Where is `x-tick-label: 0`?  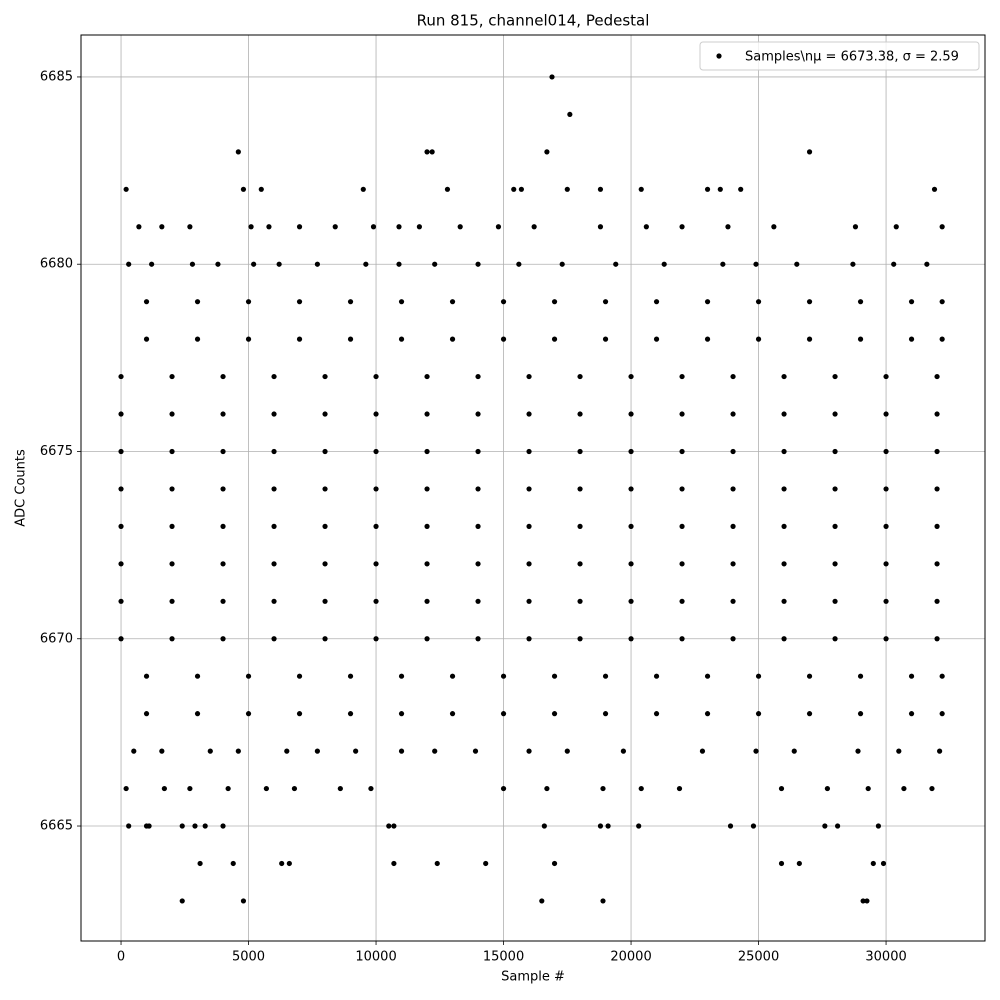 x-tick-label: 0 is located at coordinates (121, 957).